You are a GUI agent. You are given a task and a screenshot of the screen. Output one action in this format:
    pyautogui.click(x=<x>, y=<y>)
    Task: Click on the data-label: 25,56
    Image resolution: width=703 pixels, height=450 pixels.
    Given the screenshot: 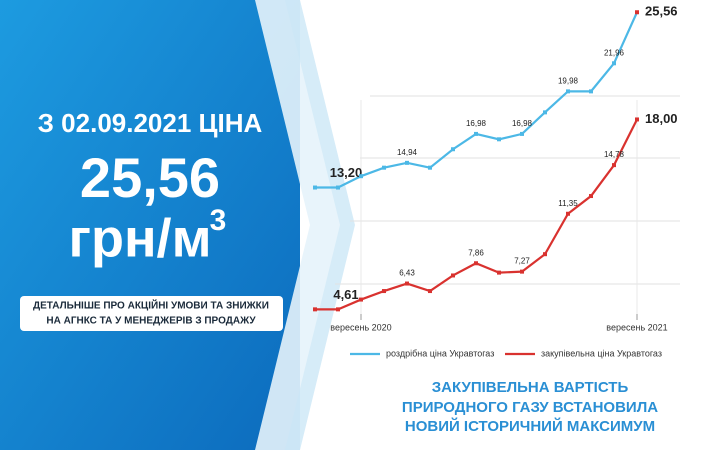 What is the action you would take?
    pyautogui.click(x=661, y=11)
    